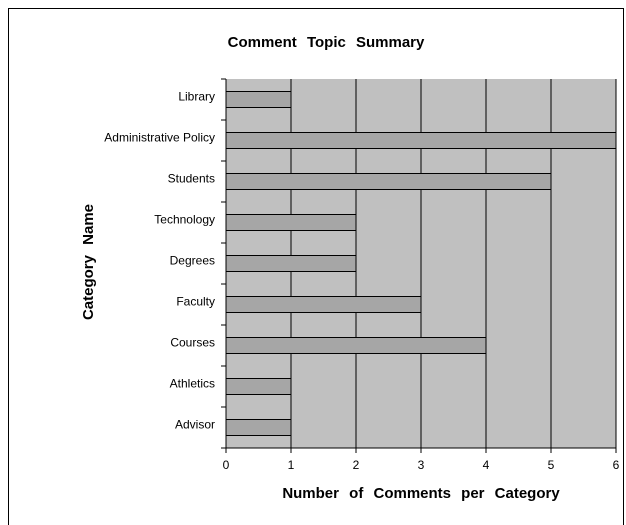 The width and height of the screenshot is (626, 525). I want to click on x-tick-label: 2, so click(356, 465).